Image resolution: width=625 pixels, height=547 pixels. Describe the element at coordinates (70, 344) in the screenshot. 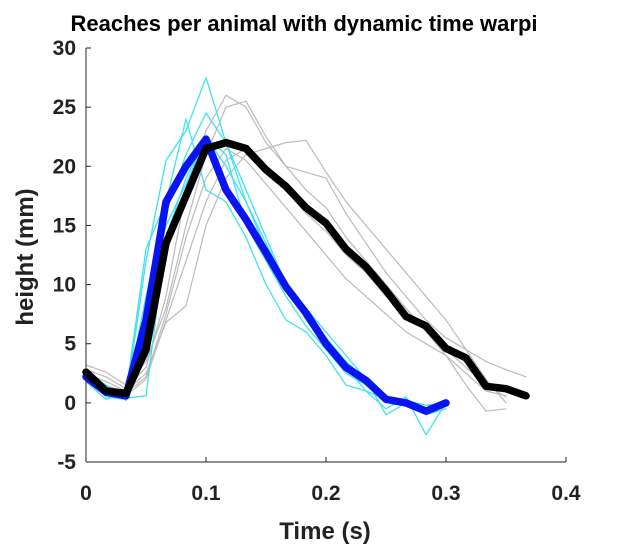

I see `y-tick-label: 5` at that location.